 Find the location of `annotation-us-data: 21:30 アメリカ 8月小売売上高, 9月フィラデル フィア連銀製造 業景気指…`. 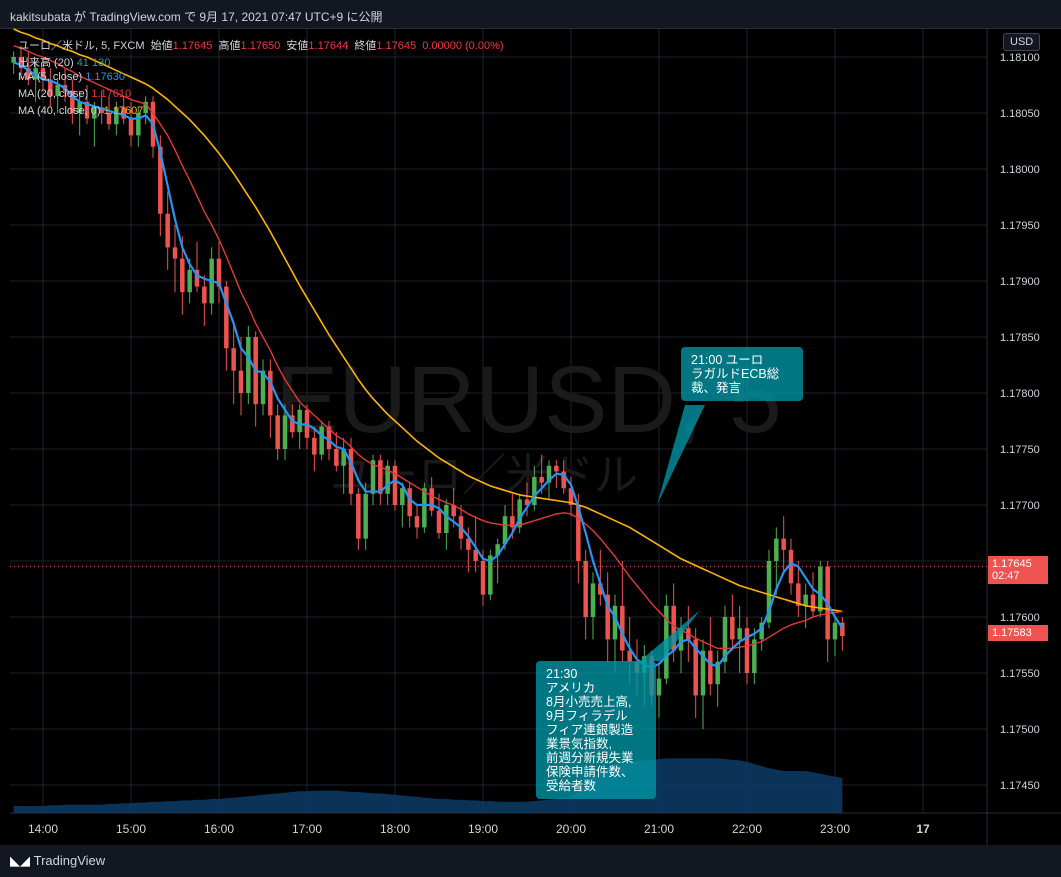

annotation-us-data: 21:30 アメリカ 8月小売売上高, 9月フィラデル フィア連銀製造 業景気指… is located at coordinates (596, 730).